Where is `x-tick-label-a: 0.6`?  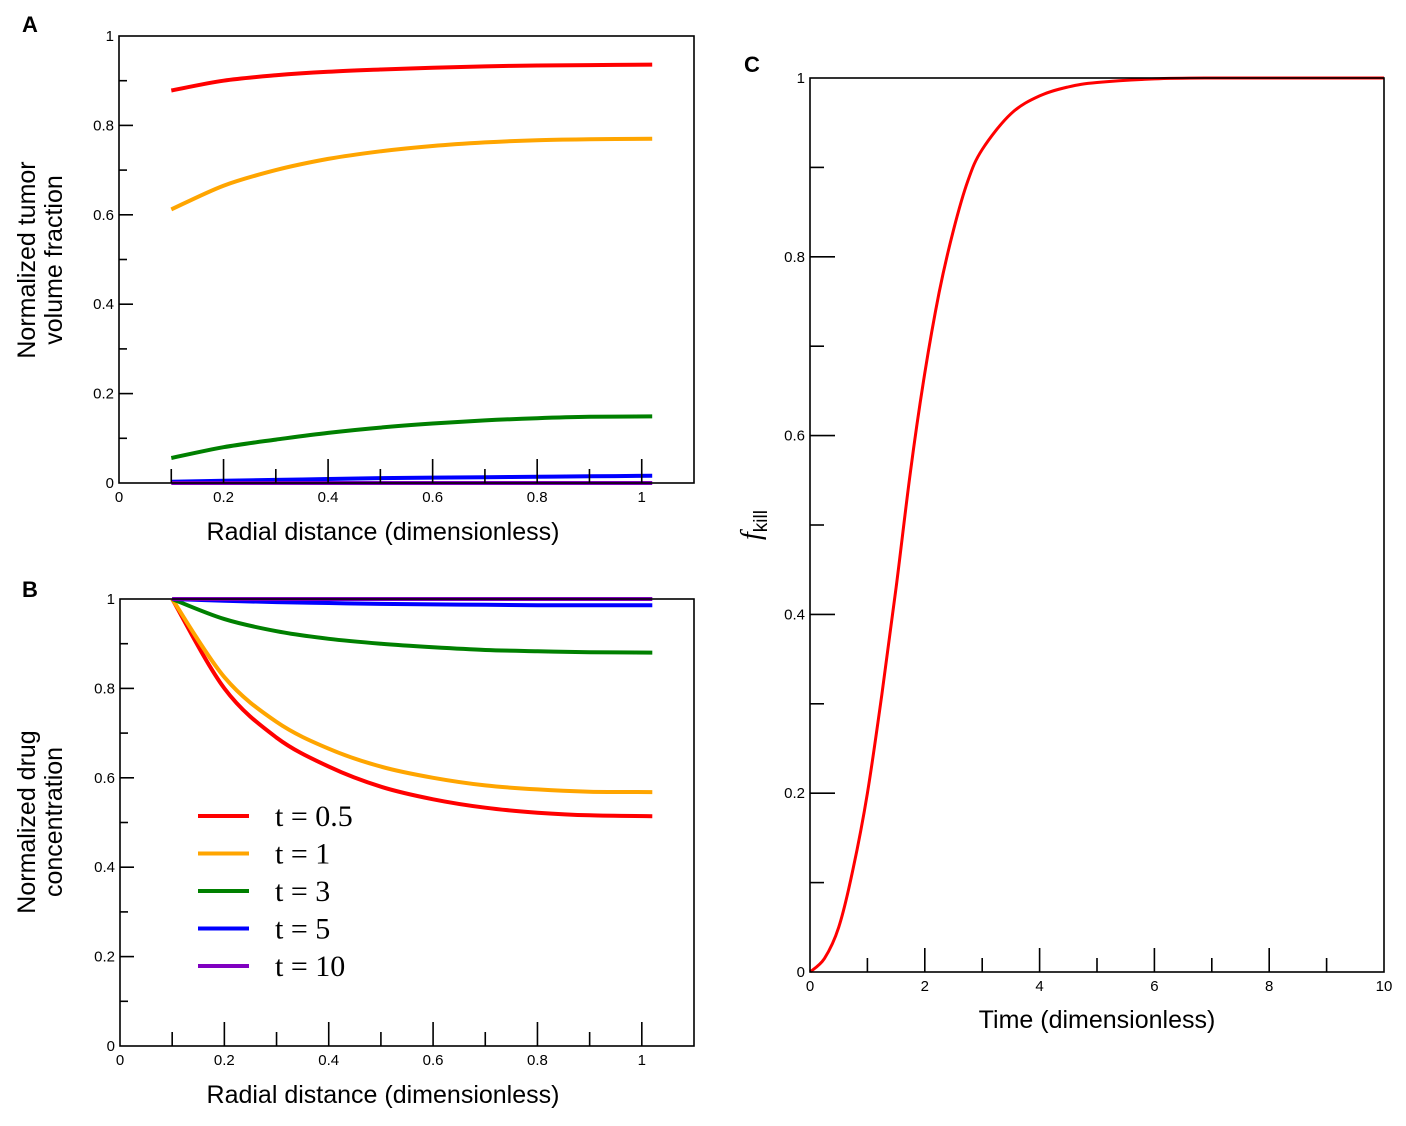 x-tick-label-a: 0.6 is located at coordinates (432, 497).